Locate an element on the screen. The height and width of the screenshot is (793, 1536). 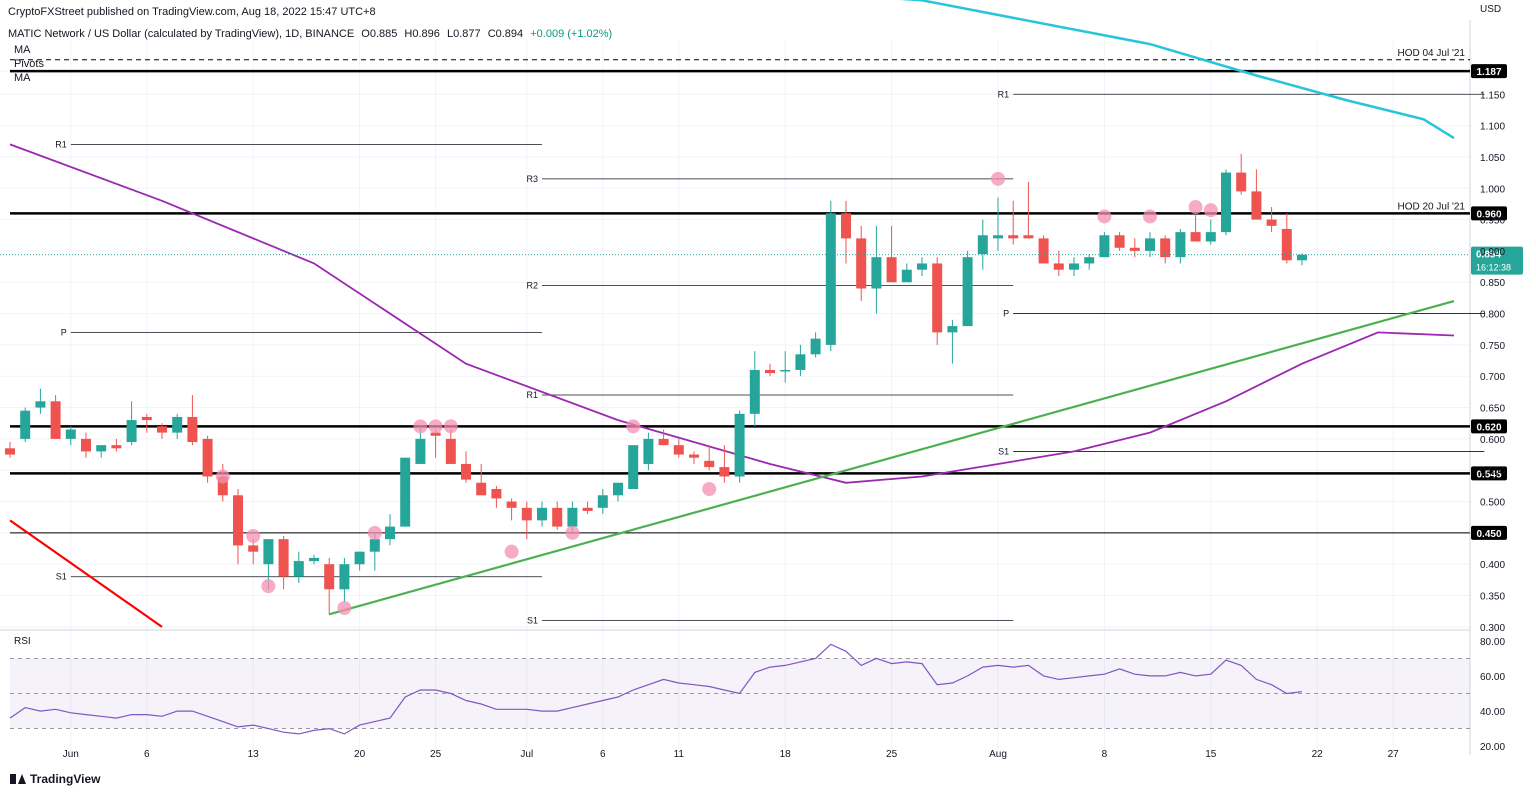
indicator-ma-2: MA is located at coordinates (22, 78).